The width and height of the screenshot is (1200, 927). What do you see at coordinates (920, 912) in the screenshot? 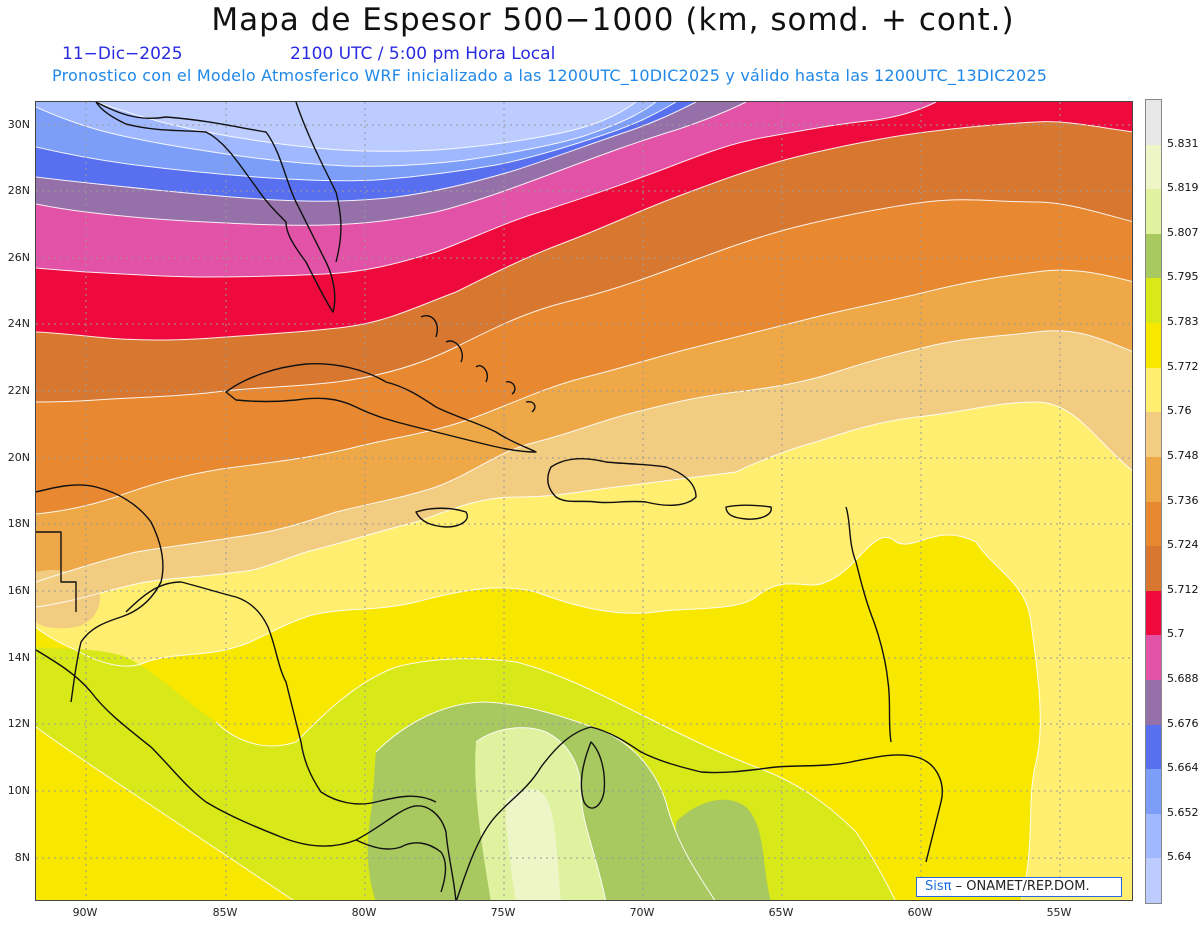
I see `lon-label: 60W` at bounding box center [920, 912].